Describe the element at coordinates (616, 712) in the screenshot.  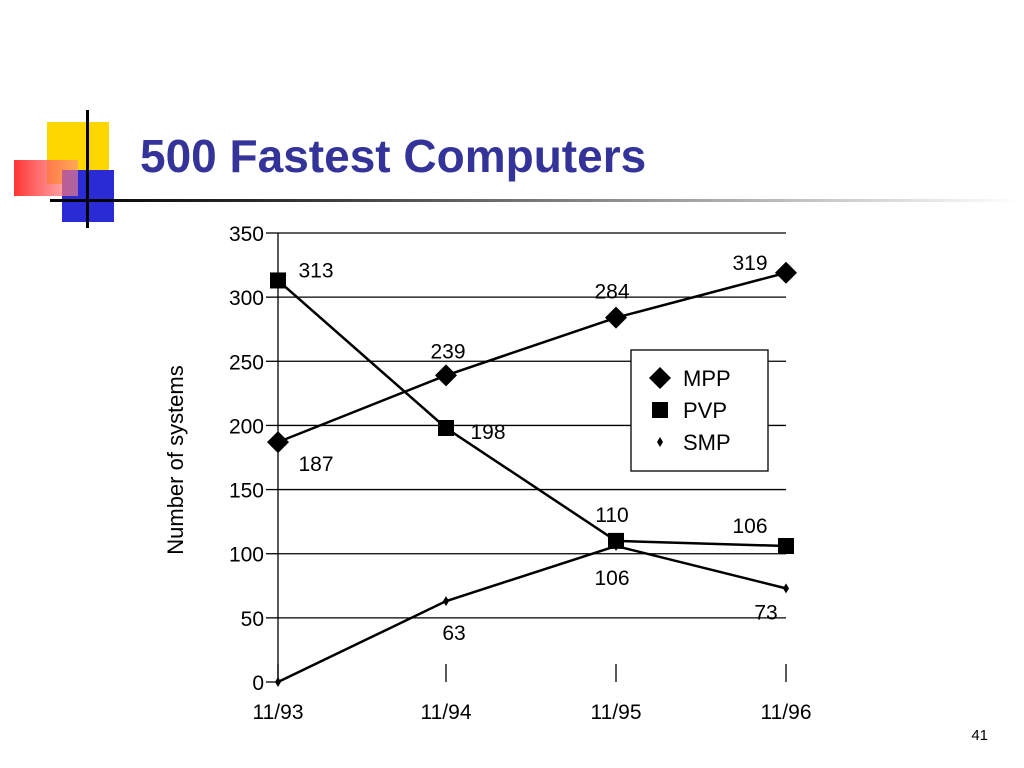
I see `x-tick-label: 11/95` at that location.